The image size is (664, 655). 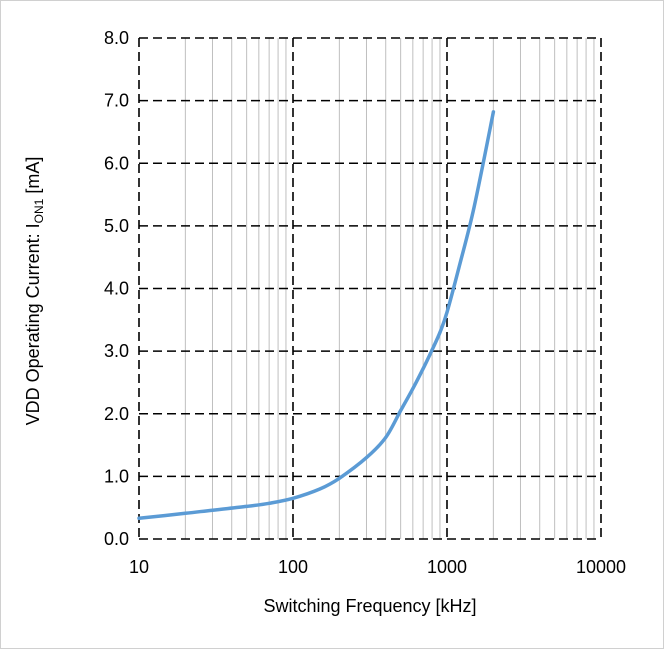 I want to click on y-axis-label: VDD Operating Current: ION1 [mA], so click(x=34, y=291).